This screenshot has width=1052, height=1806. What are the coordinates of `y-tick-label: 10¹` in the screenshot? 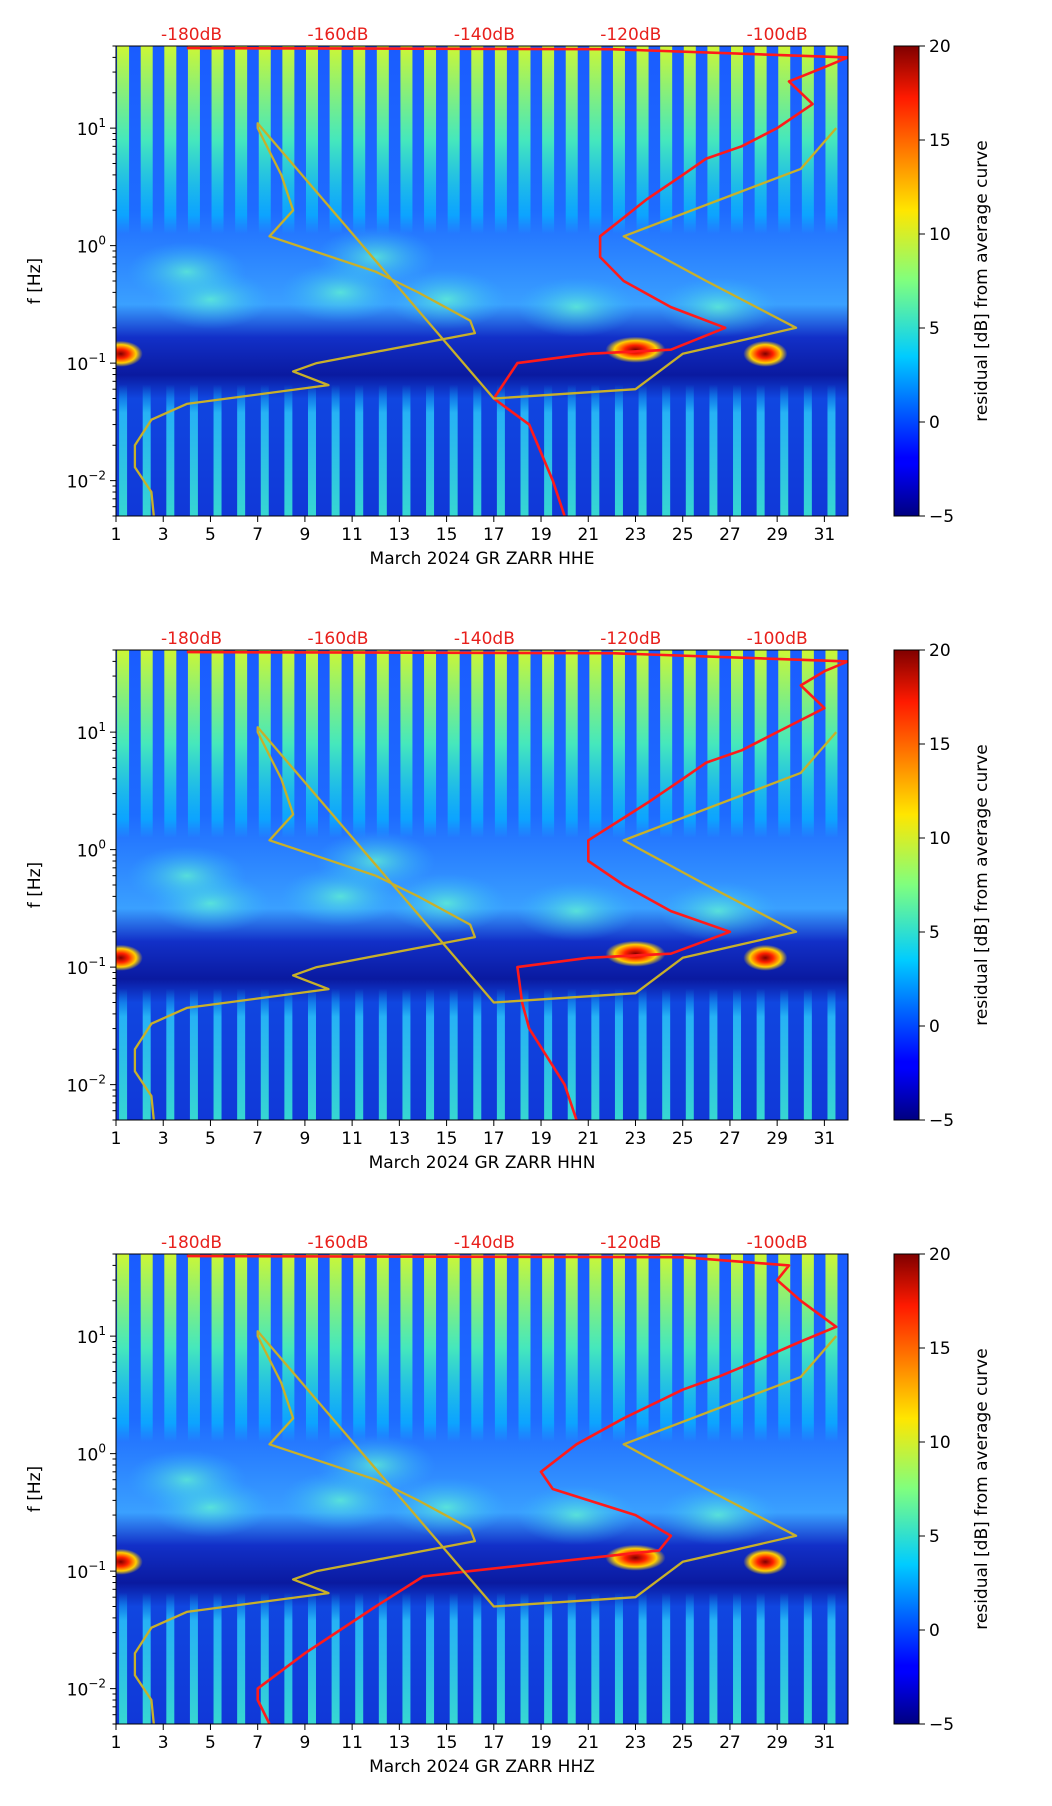 It's located at (91, 732).